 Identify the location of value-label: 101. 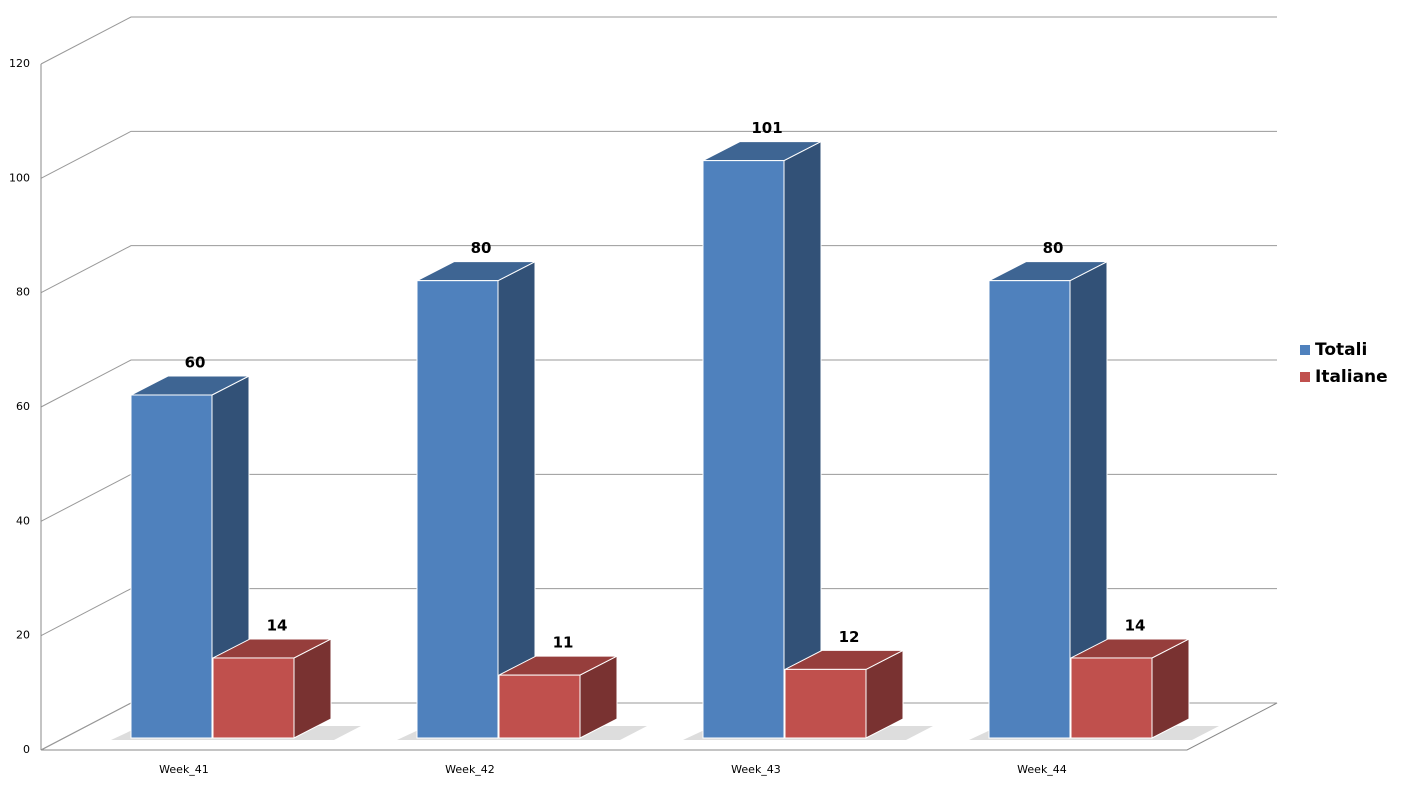
(766, 128).